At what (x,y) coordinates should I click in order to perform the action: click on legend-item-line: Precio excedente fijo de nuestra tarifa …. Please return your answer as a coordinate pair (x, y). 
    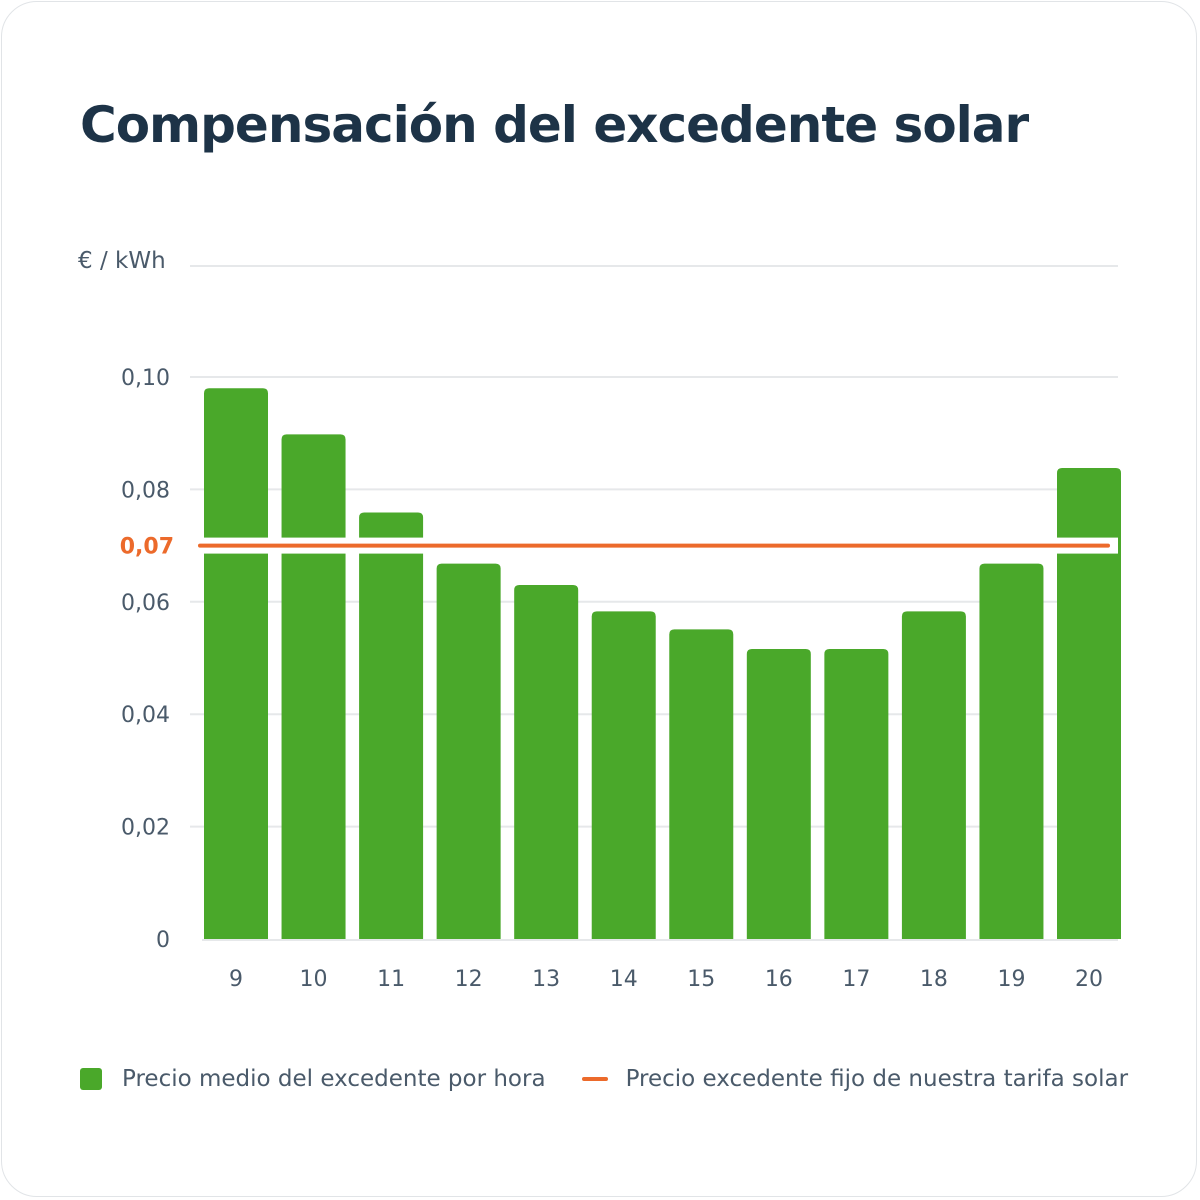
    Looking at the image, I should click on (837, 1079).